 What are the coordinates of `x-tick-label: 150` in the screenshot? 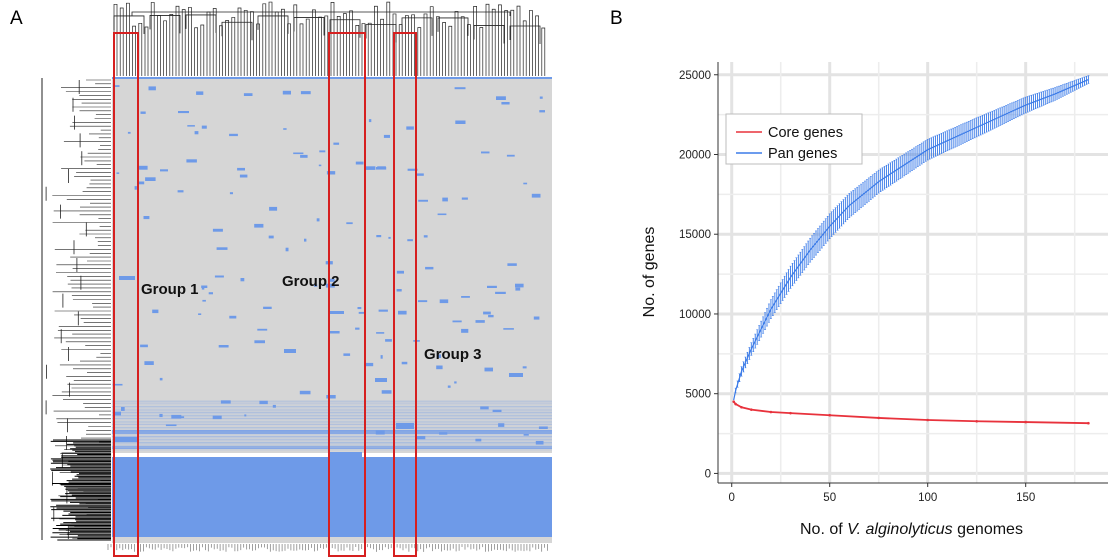 It's located at (1025, 498).